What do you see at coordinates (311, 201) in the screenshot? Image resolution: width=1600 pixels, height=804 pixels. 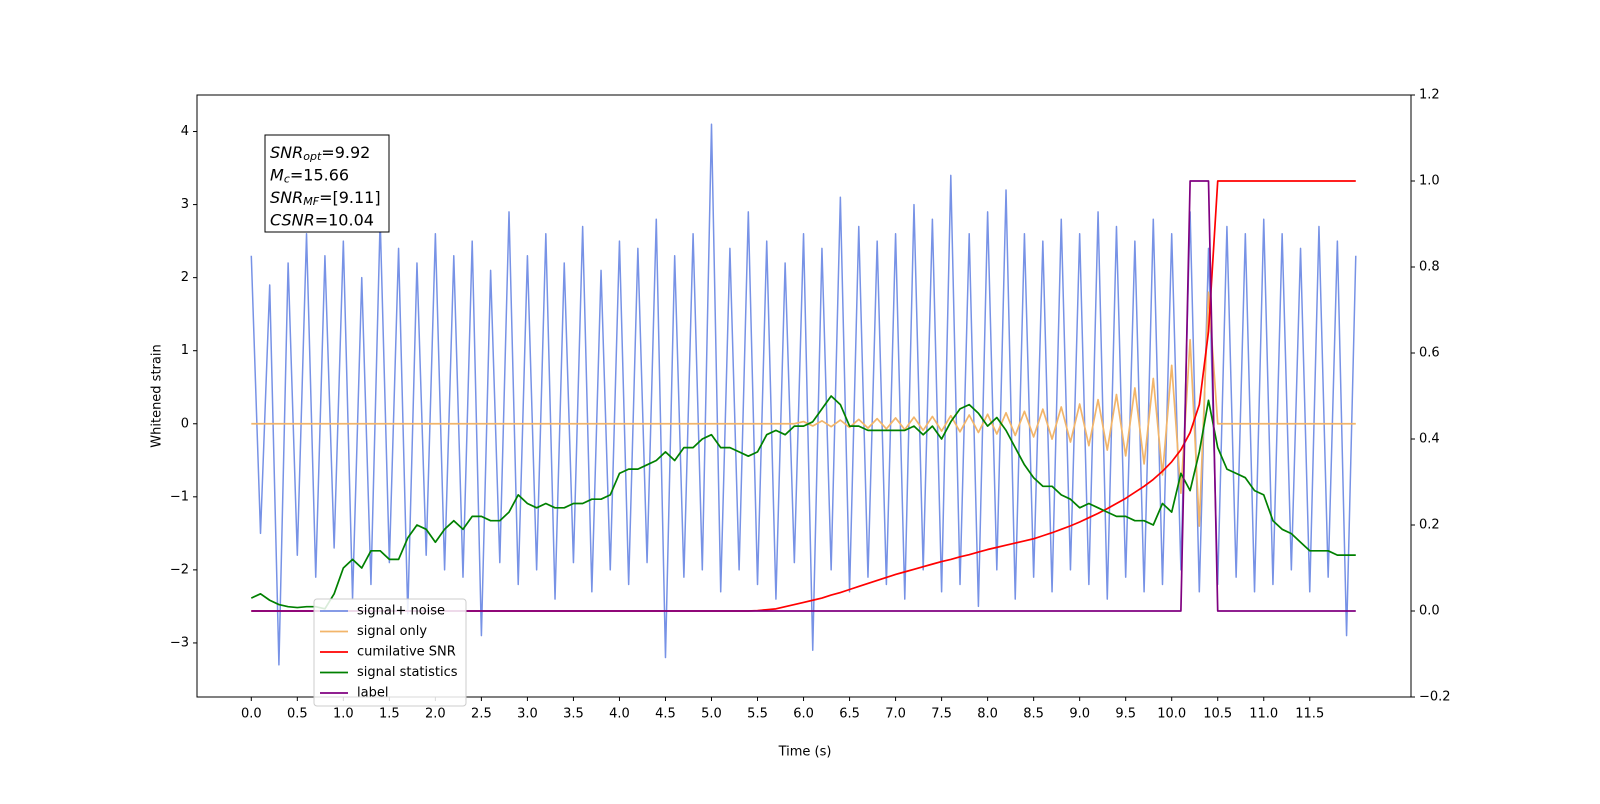 I see `annotation-sub: MF` at bounding box center [311, 201].